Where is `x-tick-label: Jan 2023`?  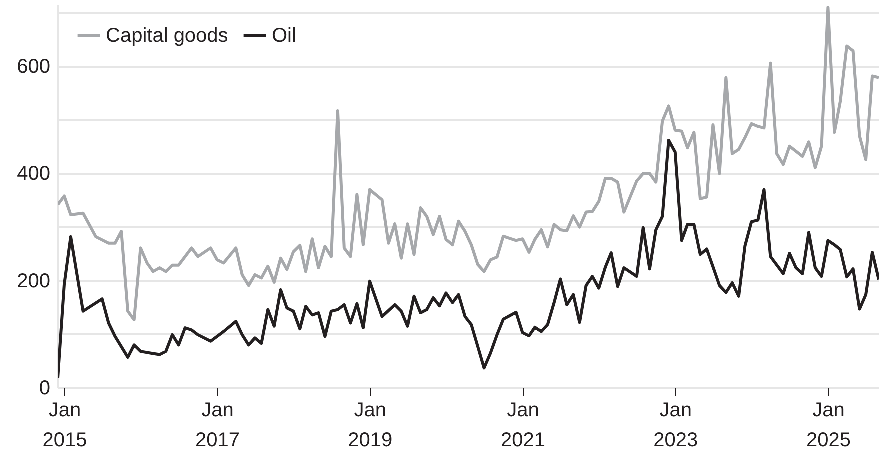
x-tick-label: Jan 2023 is located at coordinates (676, 426).